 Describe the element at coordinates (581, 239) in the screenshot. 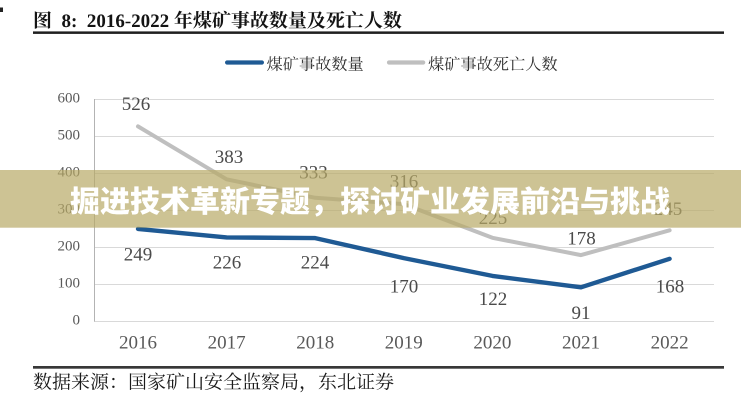

I see `svg-text: 178` at that location.